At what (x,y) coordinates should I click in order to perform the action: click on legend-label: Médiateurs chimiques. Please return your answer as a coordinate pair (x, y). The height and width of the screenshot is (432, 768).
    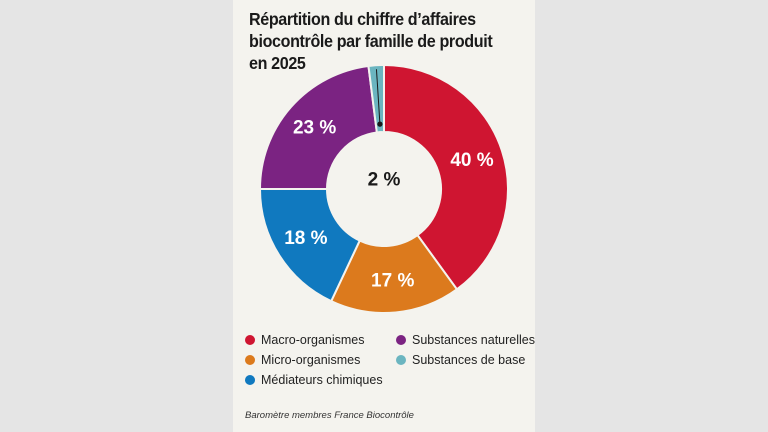
    Looking at the image, I should click on (322, 380).